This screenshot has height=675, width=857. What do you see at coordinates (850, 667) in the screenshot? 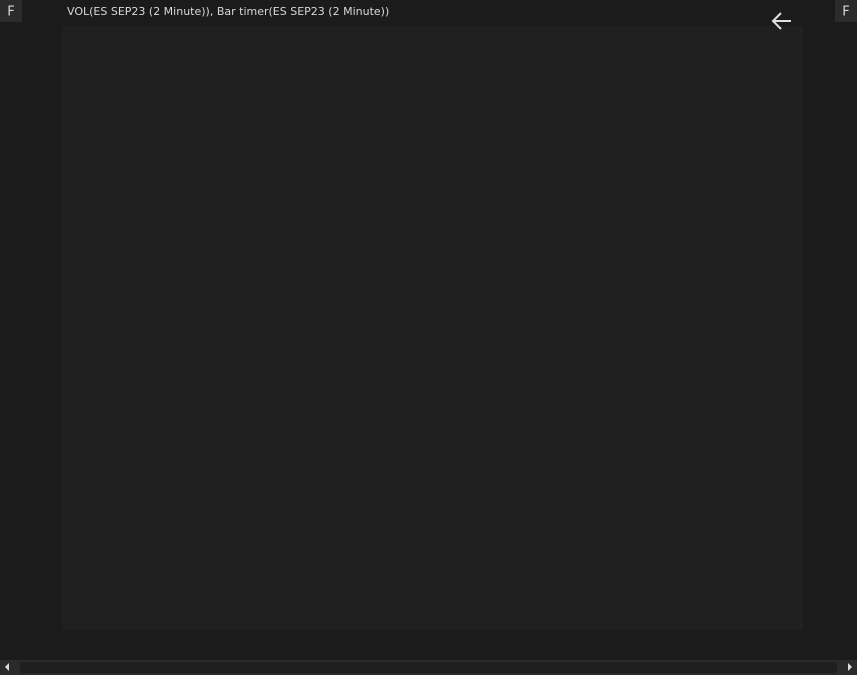
I see `scroll-right` at bounding box center [850, 667].